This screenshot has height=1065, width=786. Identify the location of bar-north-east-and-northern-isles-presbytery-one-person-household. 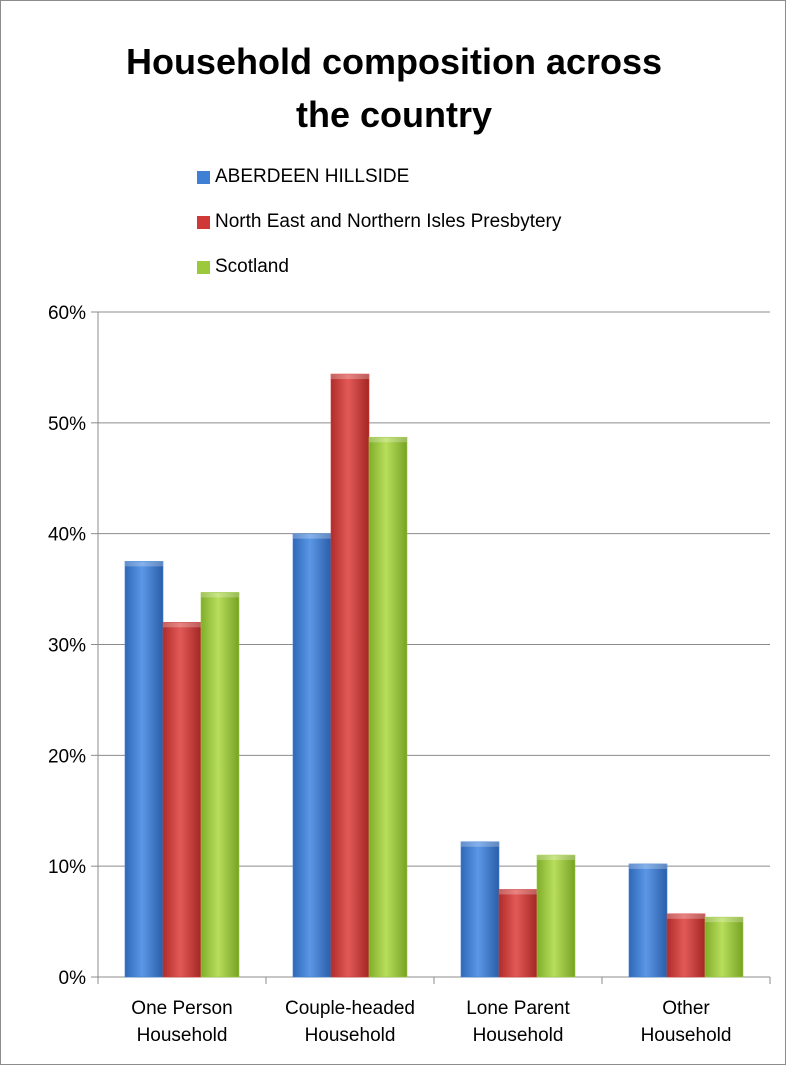
(182, 800).